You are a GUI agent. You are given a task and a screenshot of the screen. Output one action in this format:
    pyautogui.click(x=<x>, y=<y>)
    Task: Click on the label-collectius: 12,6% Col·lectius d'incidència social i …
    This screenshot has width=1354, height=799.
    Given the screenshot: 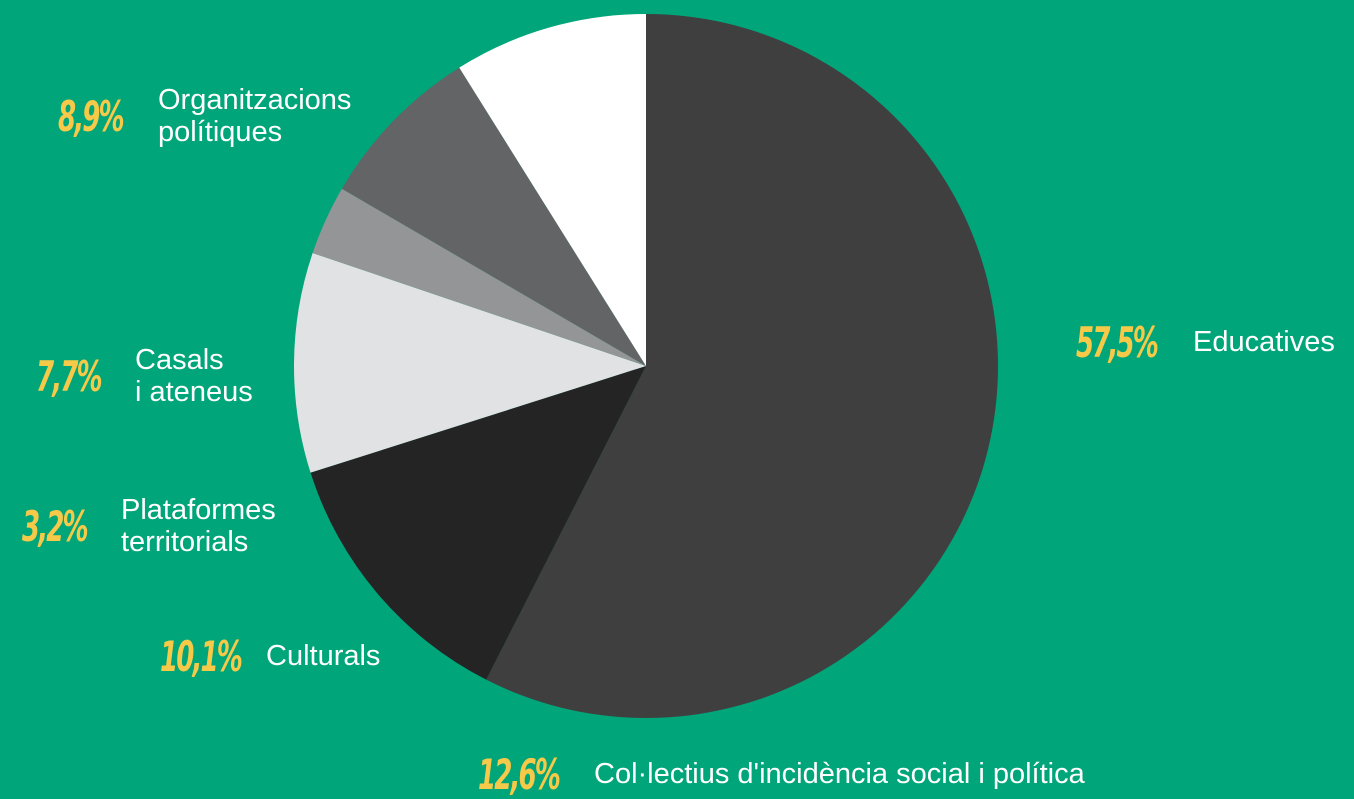 What is the action you would take?
    pyautogui.click(x=781, y=774)
    